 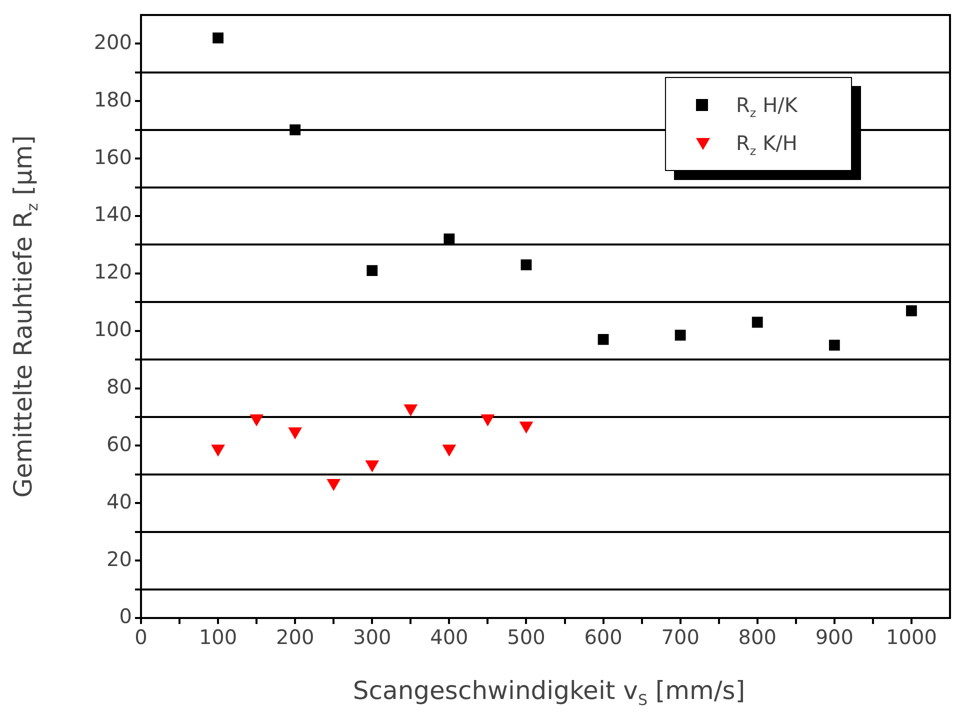 What do you see at coordinates (526, 637) in the screenshot?
I see `x-tick-label: 500` at bounding box center [526, 637].